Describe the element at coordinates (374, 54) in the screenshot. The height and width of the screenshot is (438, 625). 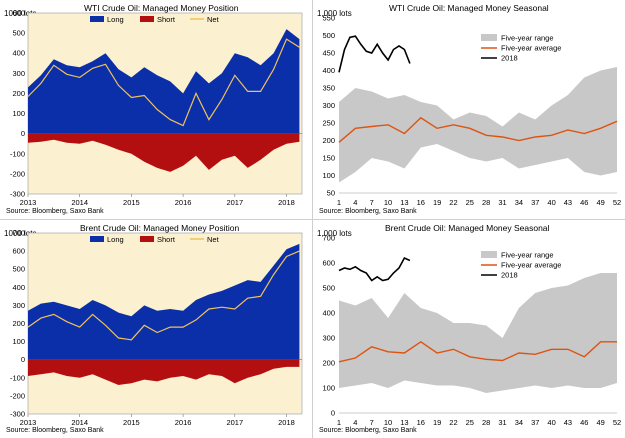
I see `current-year-line` at that location.